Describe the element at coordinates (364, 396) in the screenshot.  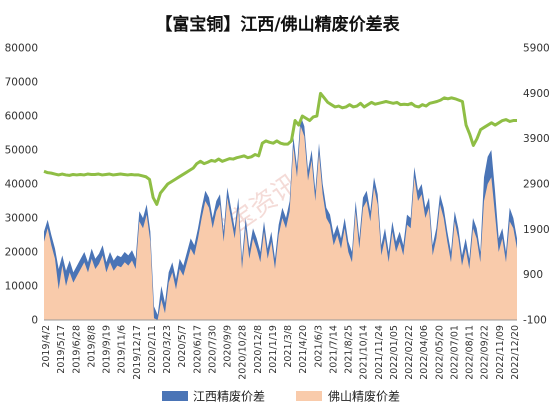
I see `legend-label: 佛山精废价差` at that location.